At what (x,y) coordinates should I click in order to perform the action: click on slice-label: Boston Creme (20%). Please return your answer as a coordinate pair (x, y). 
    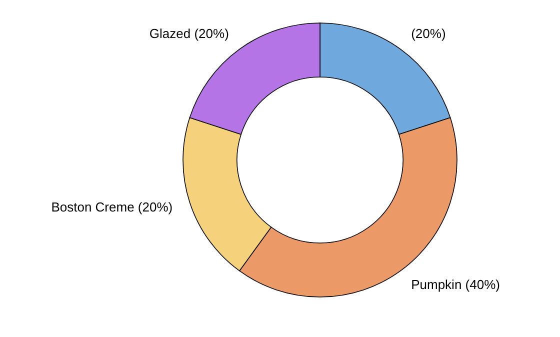
    Looking at the image, I should click on (112, 206).